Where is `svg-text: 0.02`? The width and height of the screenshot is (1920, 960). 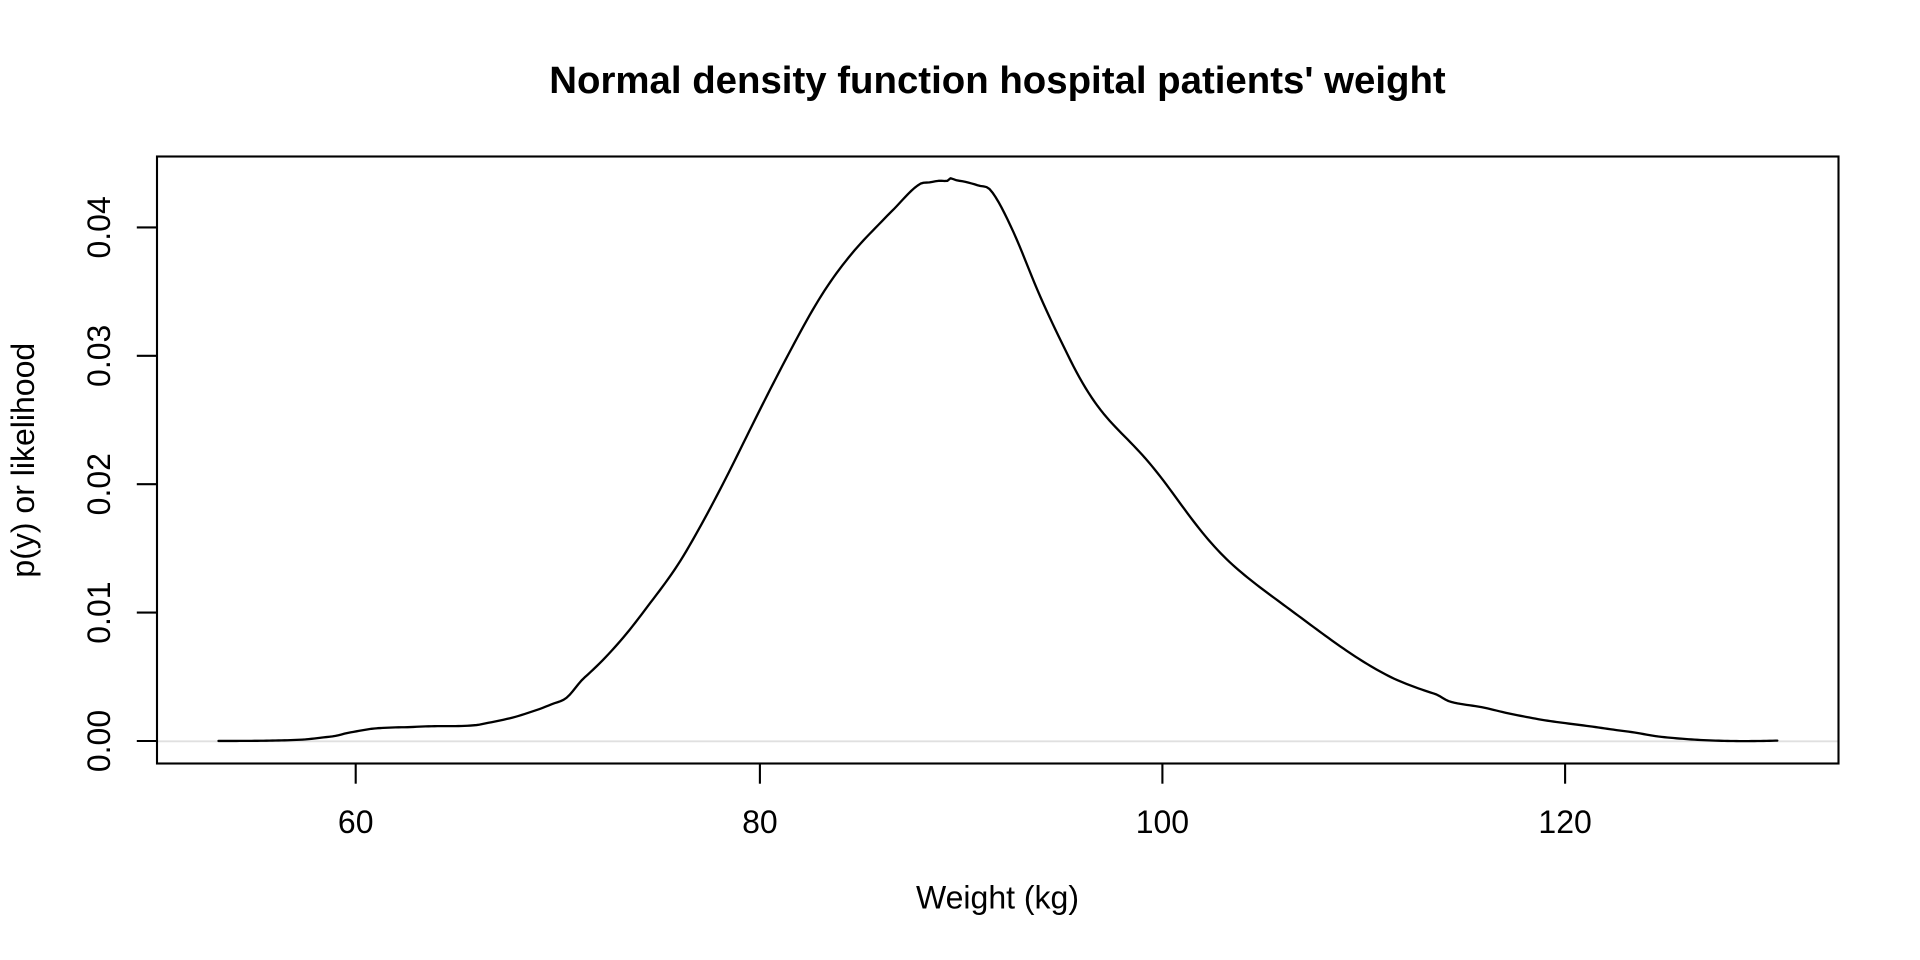
svg-text: 0.02 is located at coordinates (99, 484).